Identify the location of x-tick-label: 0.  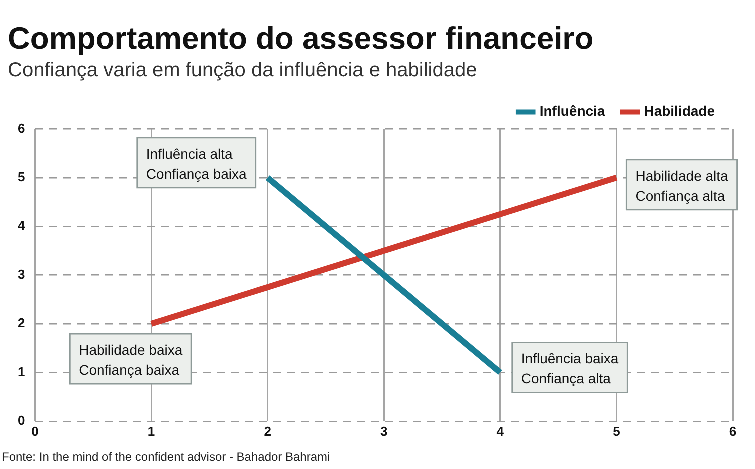
(35, 431).